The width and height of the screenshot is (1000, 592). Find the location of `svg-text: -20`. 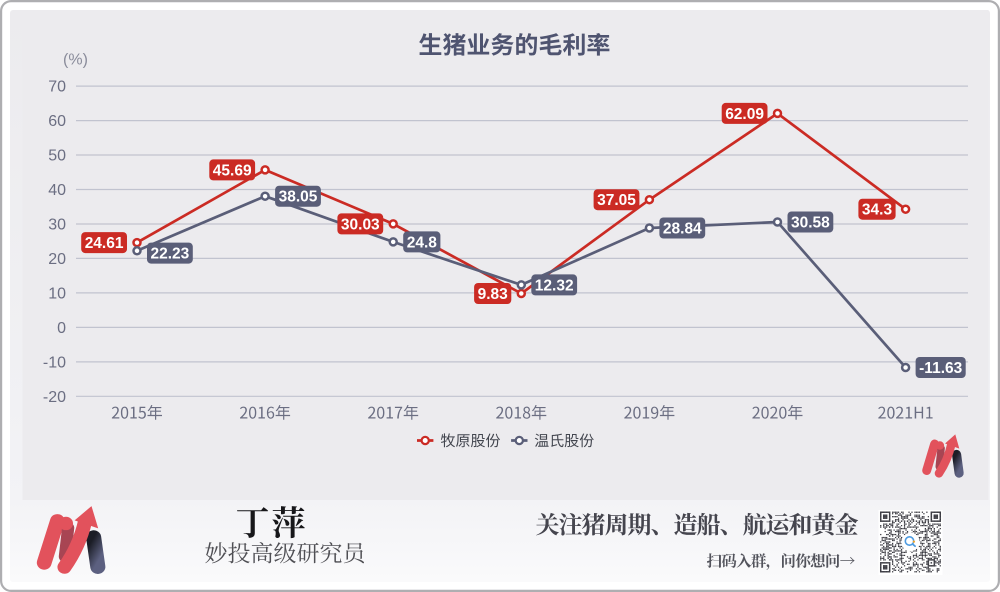

svg-text: -20 is located at coordinates (54, 397).